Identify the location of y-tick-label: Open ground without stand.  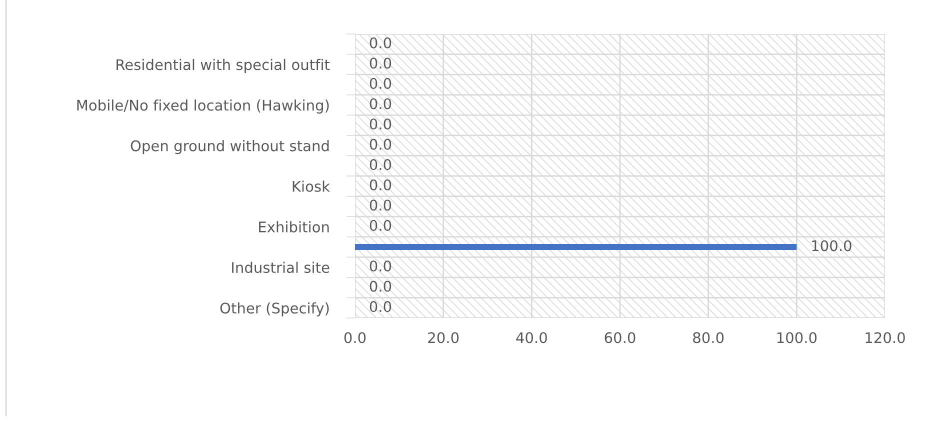
(229, 147).